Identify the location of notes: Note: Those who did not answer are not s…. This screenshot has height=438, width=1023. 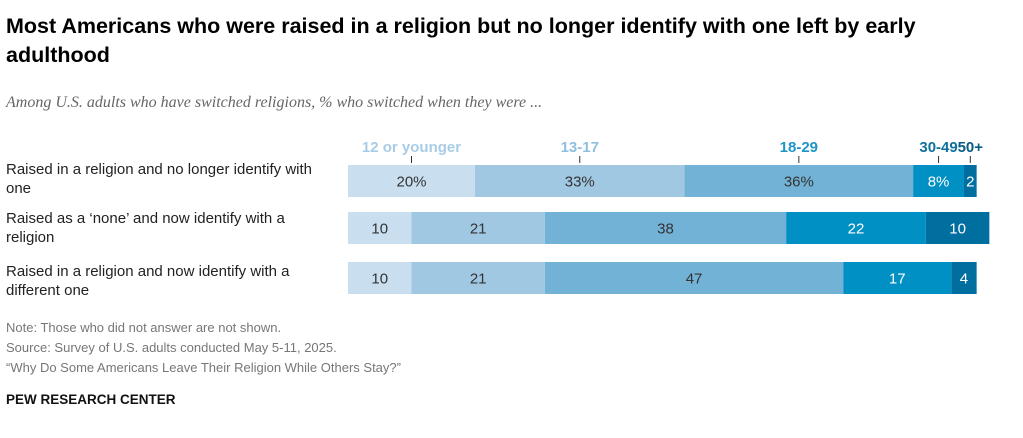
(203, 348).